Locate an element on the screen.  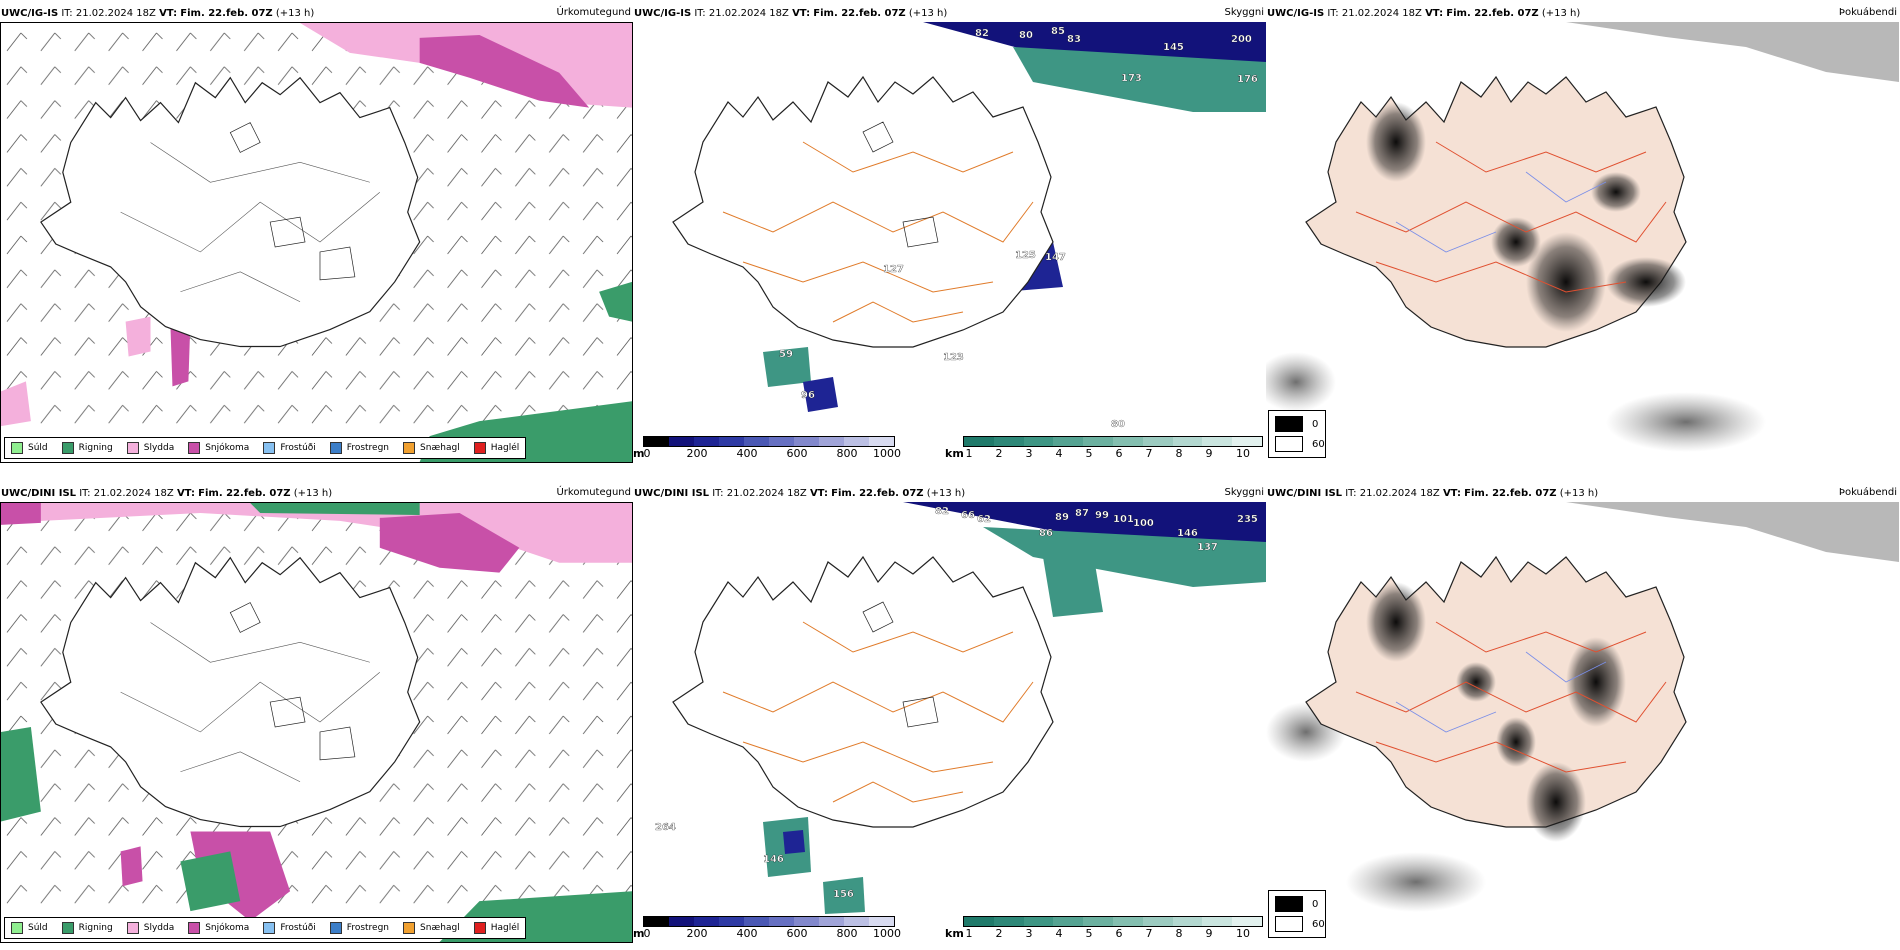
ceiling-label: 86 is located at coordinates (1046, 533).